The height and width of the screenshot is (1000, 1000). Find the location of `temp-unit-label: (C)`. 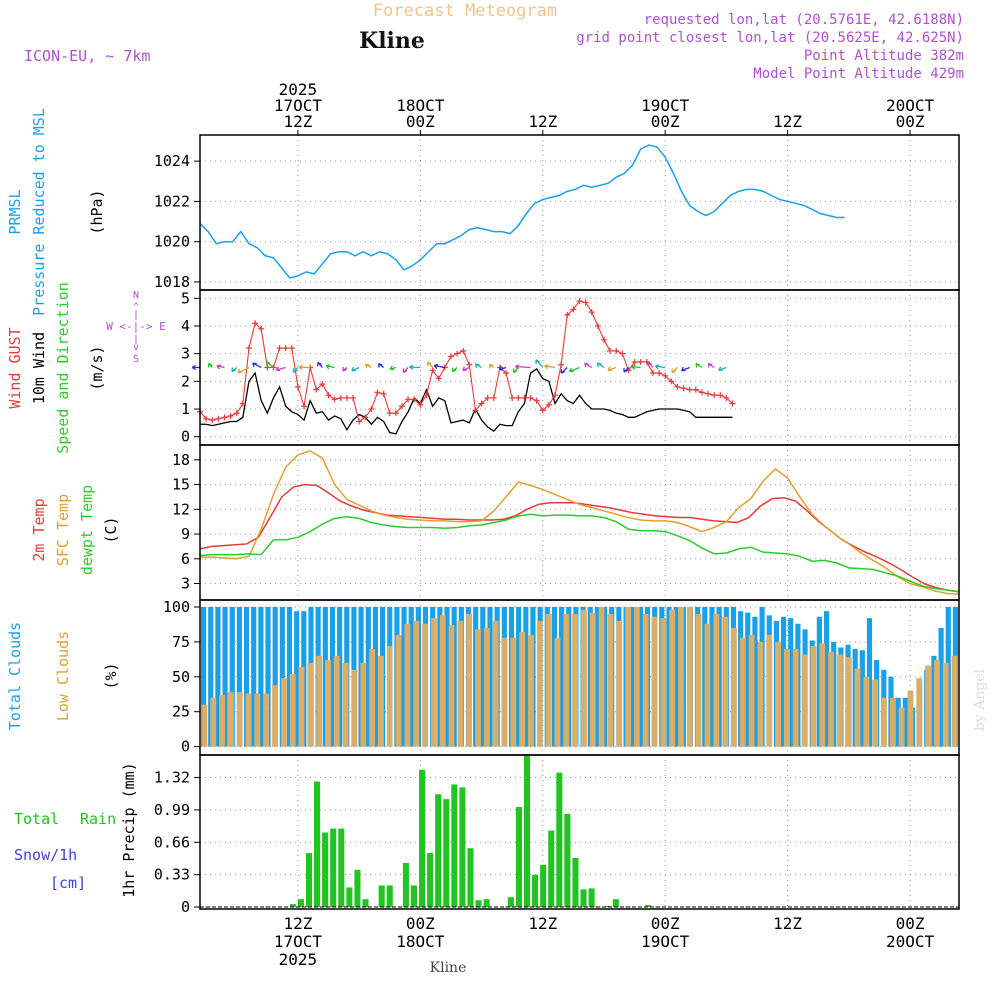

temp-unit-label: (C) is located at coordinates (111, 529).